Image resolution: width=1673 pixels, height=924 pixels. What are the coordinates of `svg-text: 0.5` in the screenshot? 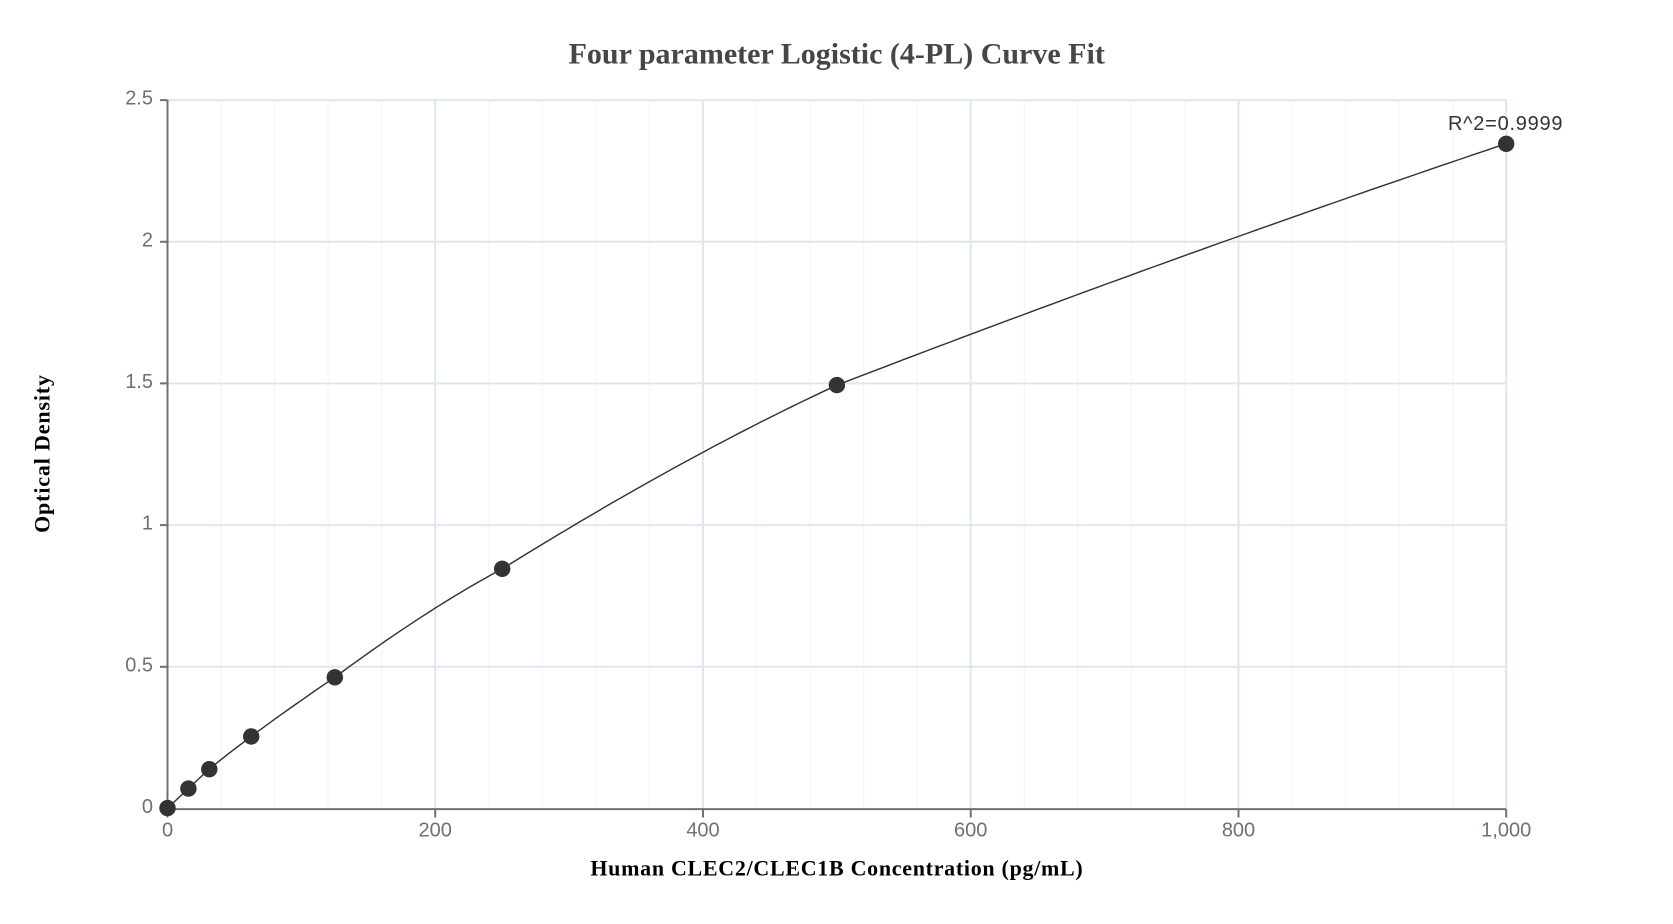 It's located at (139, 665).